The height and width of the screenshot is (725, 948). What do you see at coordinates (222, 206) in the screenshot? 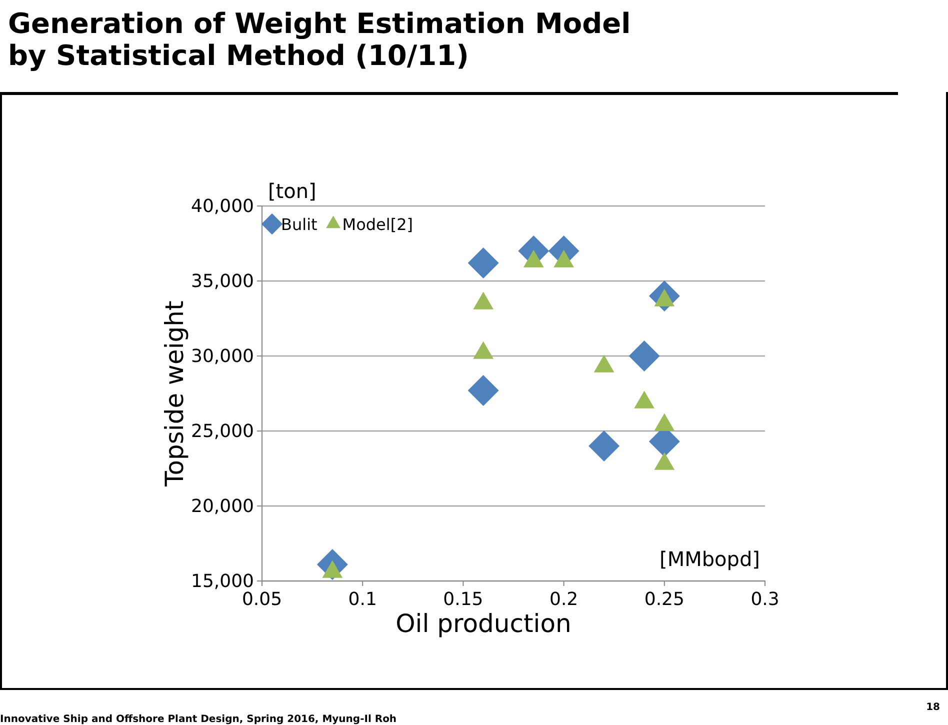
I see `y-tick-label: 40,000` at bounding box center [222, 206].